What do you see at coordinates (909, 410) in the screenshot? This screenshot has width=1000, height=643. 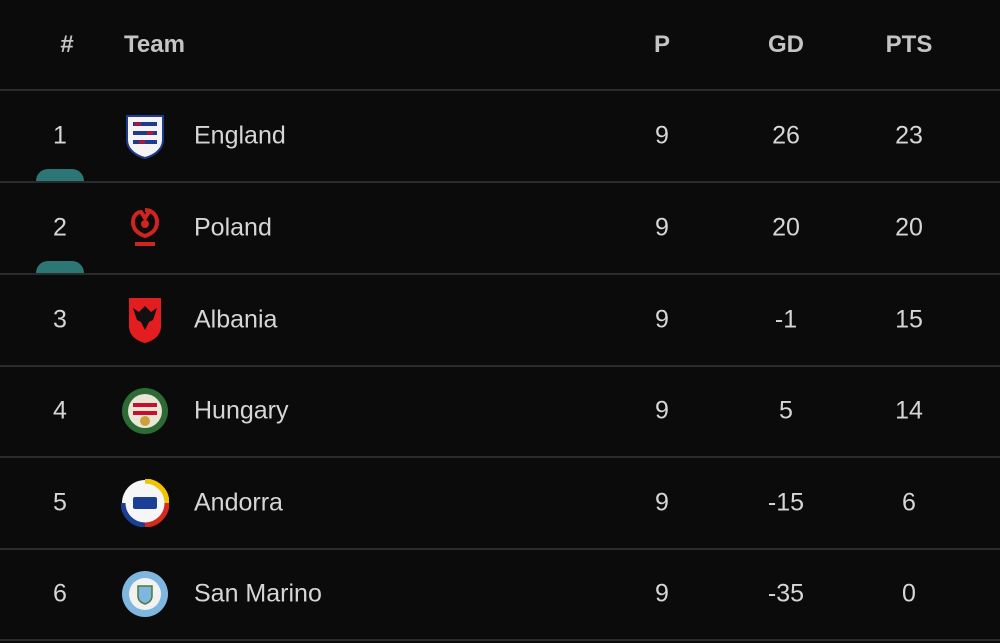 I see `points: 14` at bounding box center [909, 410].